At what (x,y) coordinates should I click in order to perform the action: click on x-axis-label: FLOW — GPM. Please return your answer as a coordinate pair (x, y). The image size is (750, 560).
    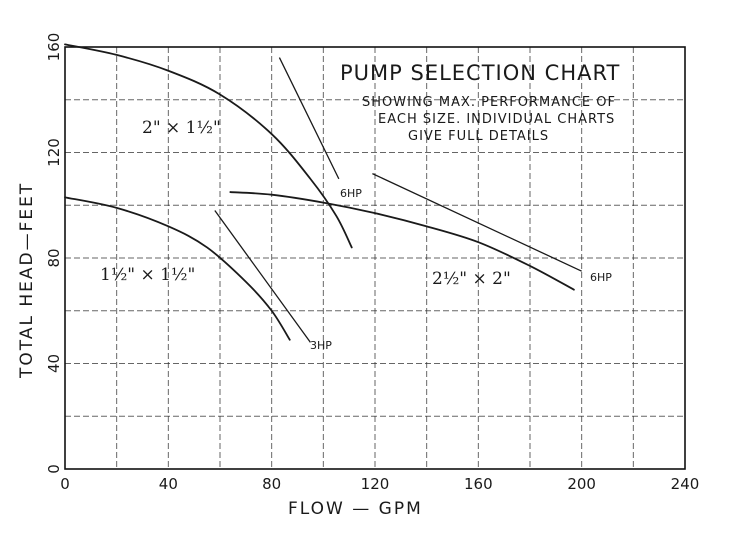
    Looking at the image, I should click on (355, 509).